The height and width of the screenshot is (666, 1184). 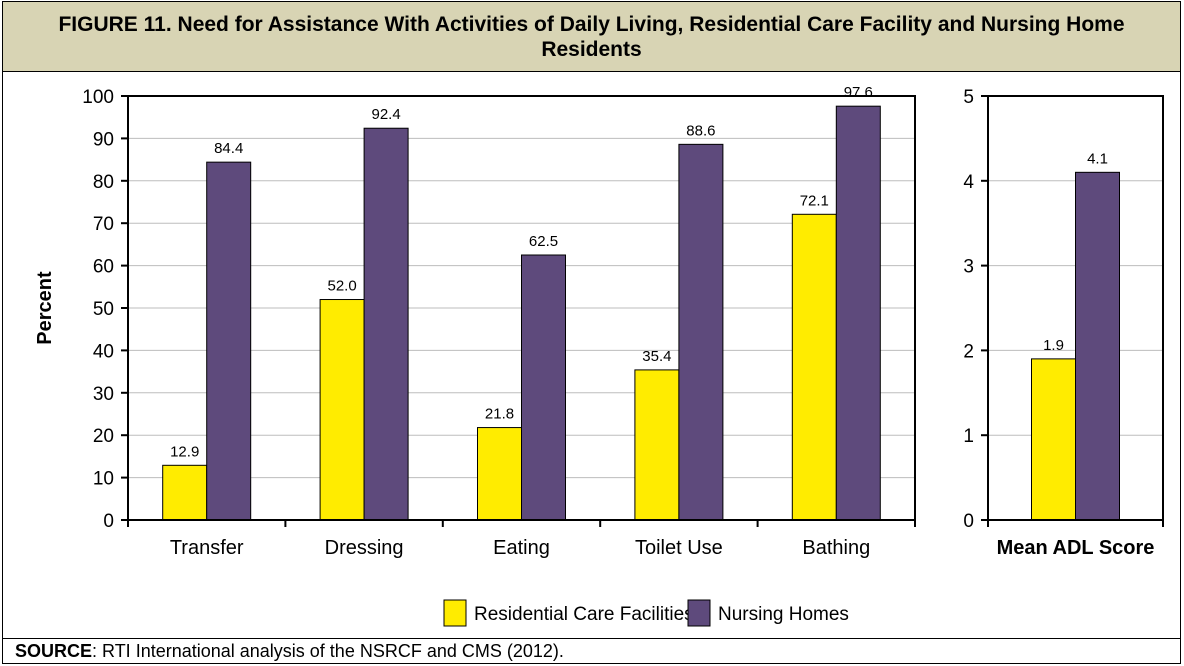 I want to click on mean-y-tick-label: 3, so click(x=968, y=267).